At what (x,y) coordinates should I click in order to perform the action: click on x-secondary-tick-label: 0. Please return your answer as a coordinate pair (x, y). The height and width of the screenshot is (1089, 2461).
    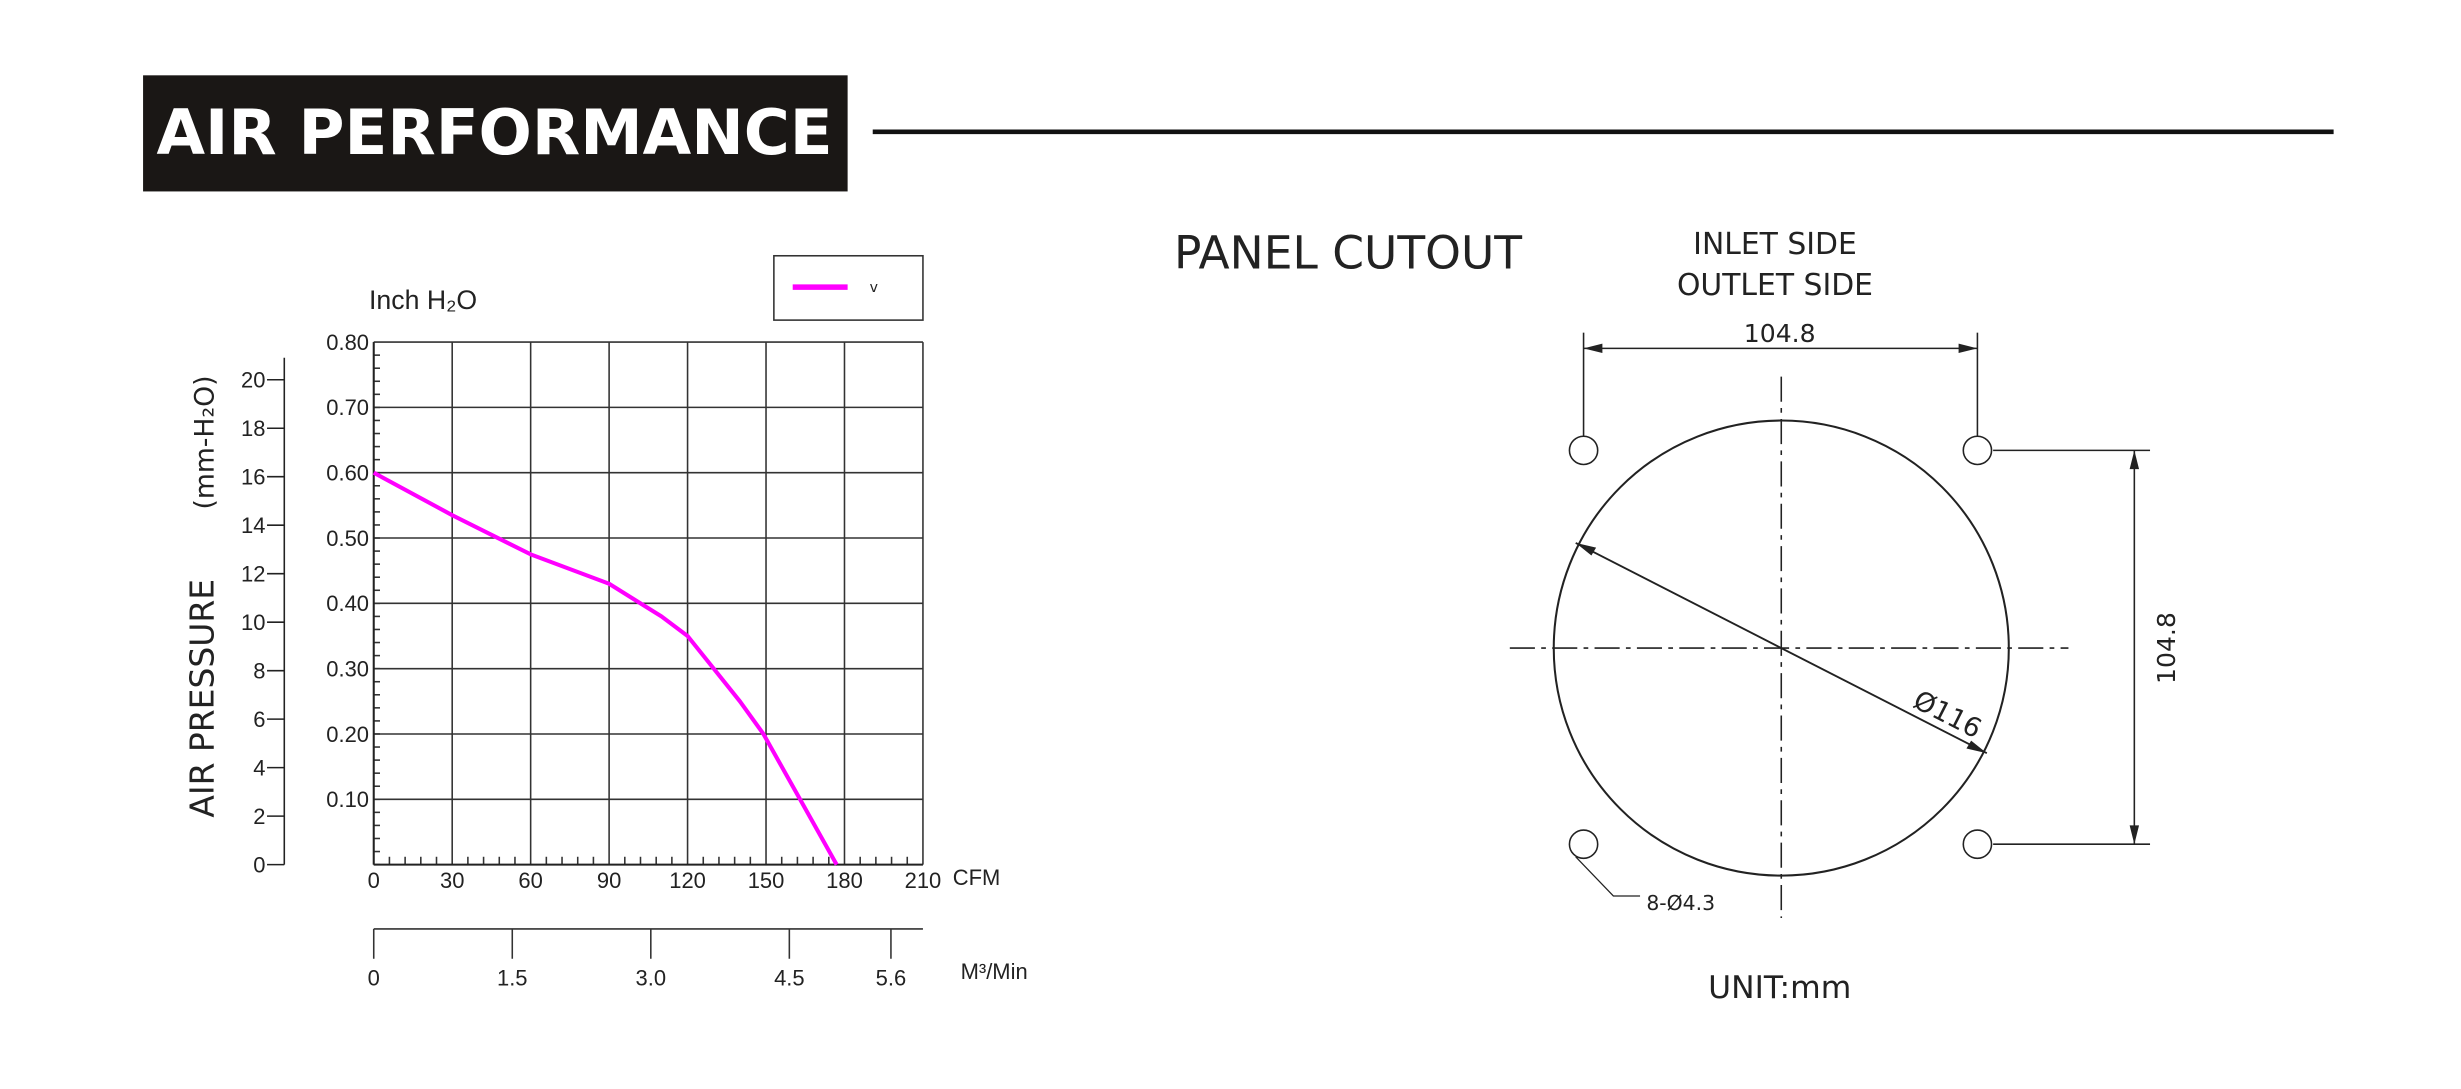
    Looking at the image, I should click on (374, 977).